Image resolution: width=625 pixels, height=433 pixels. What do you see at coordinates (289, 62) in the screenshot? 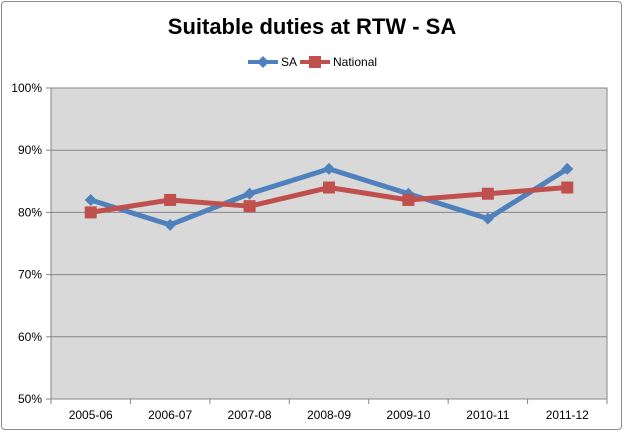
I see `legend-label: SA` at bounding box center [289, 62].